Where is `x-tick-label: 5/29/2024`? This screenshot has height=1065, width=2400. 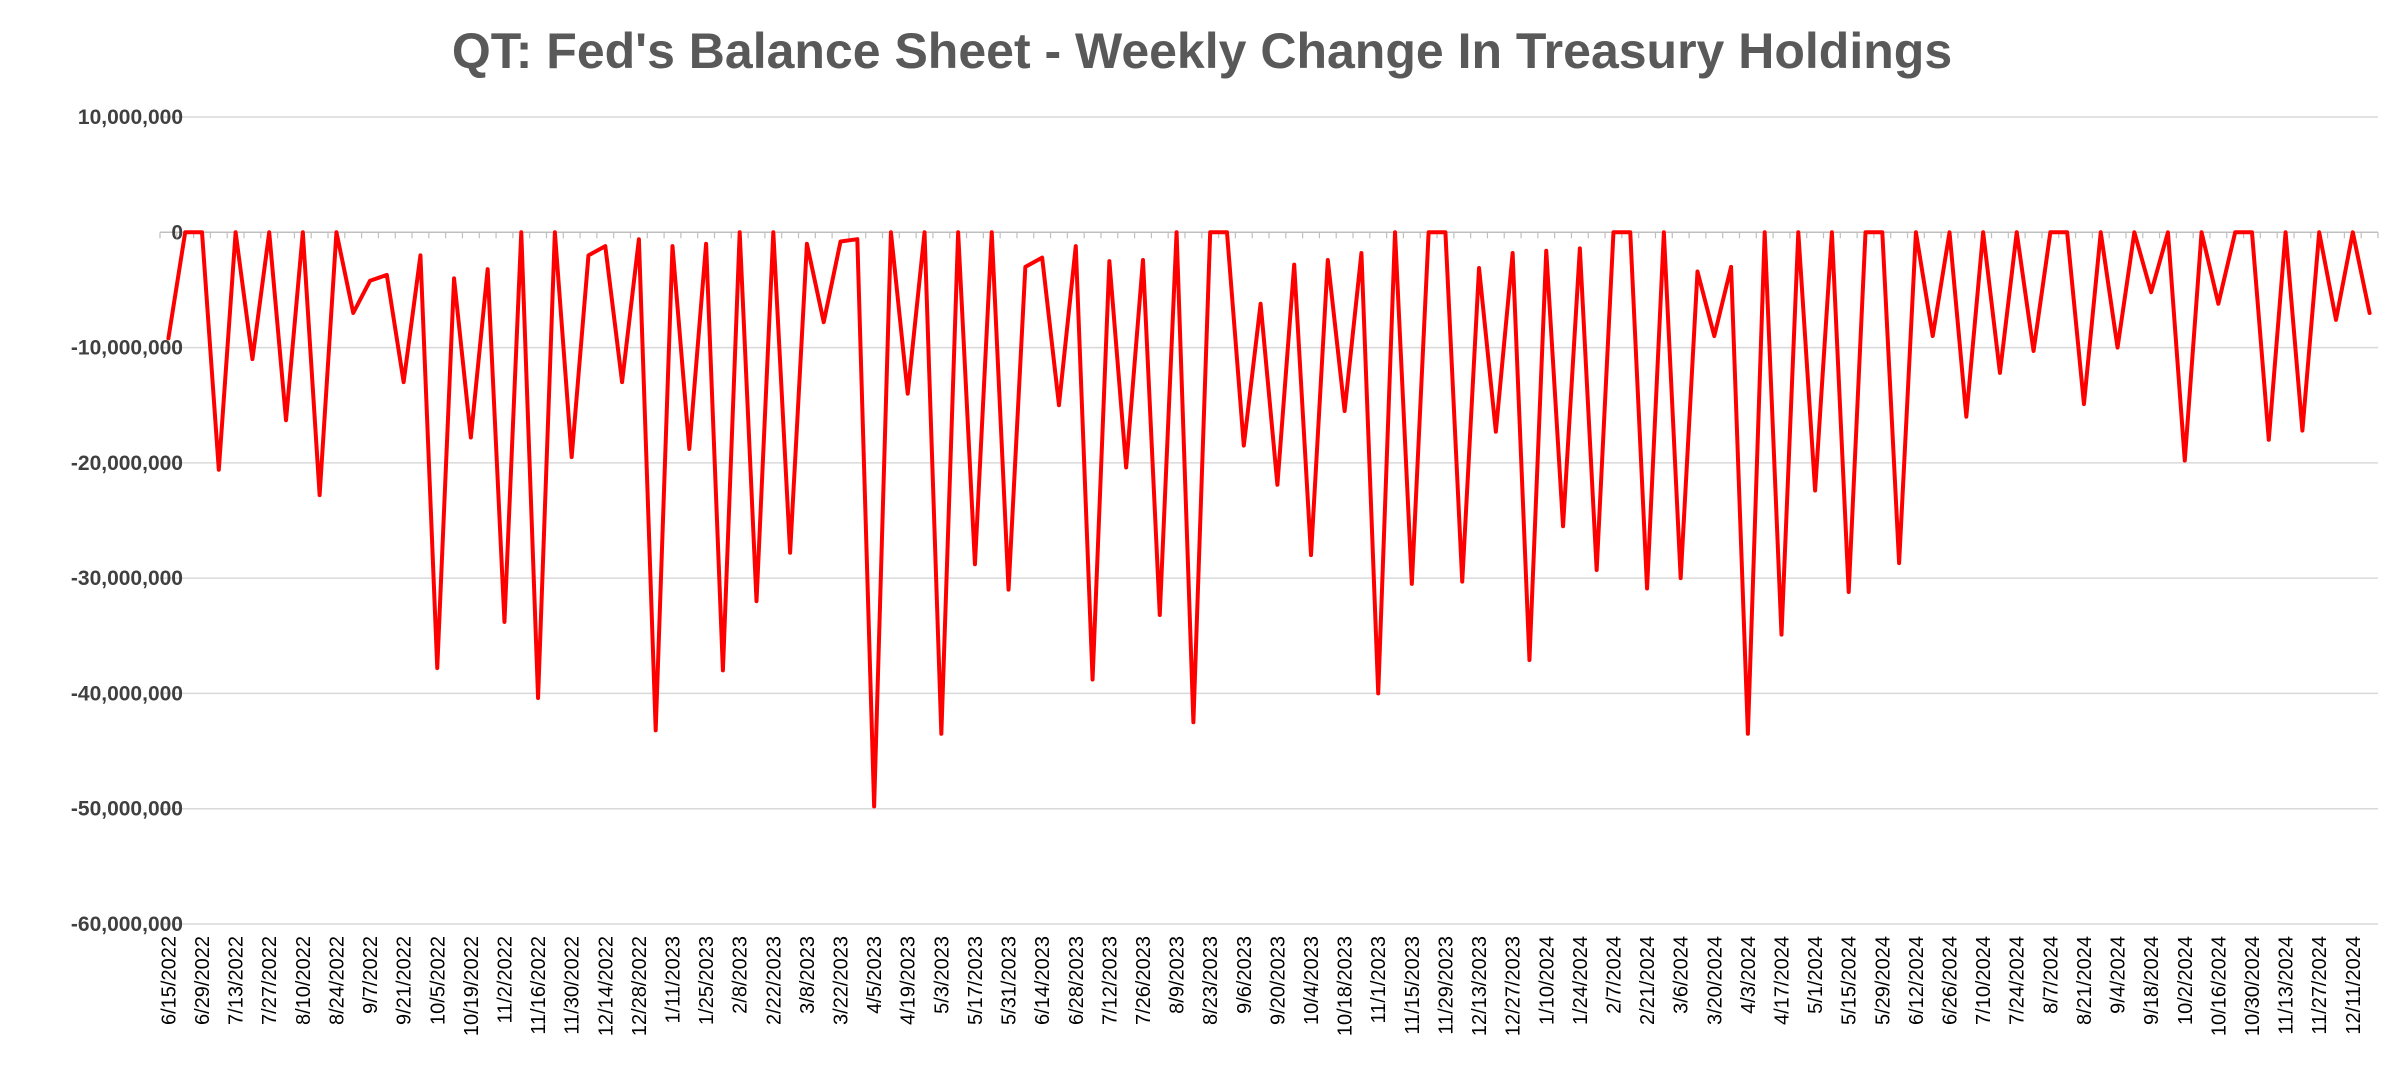
x-tick-label: 5/29/2024 is located at coordinates (1883, 980).